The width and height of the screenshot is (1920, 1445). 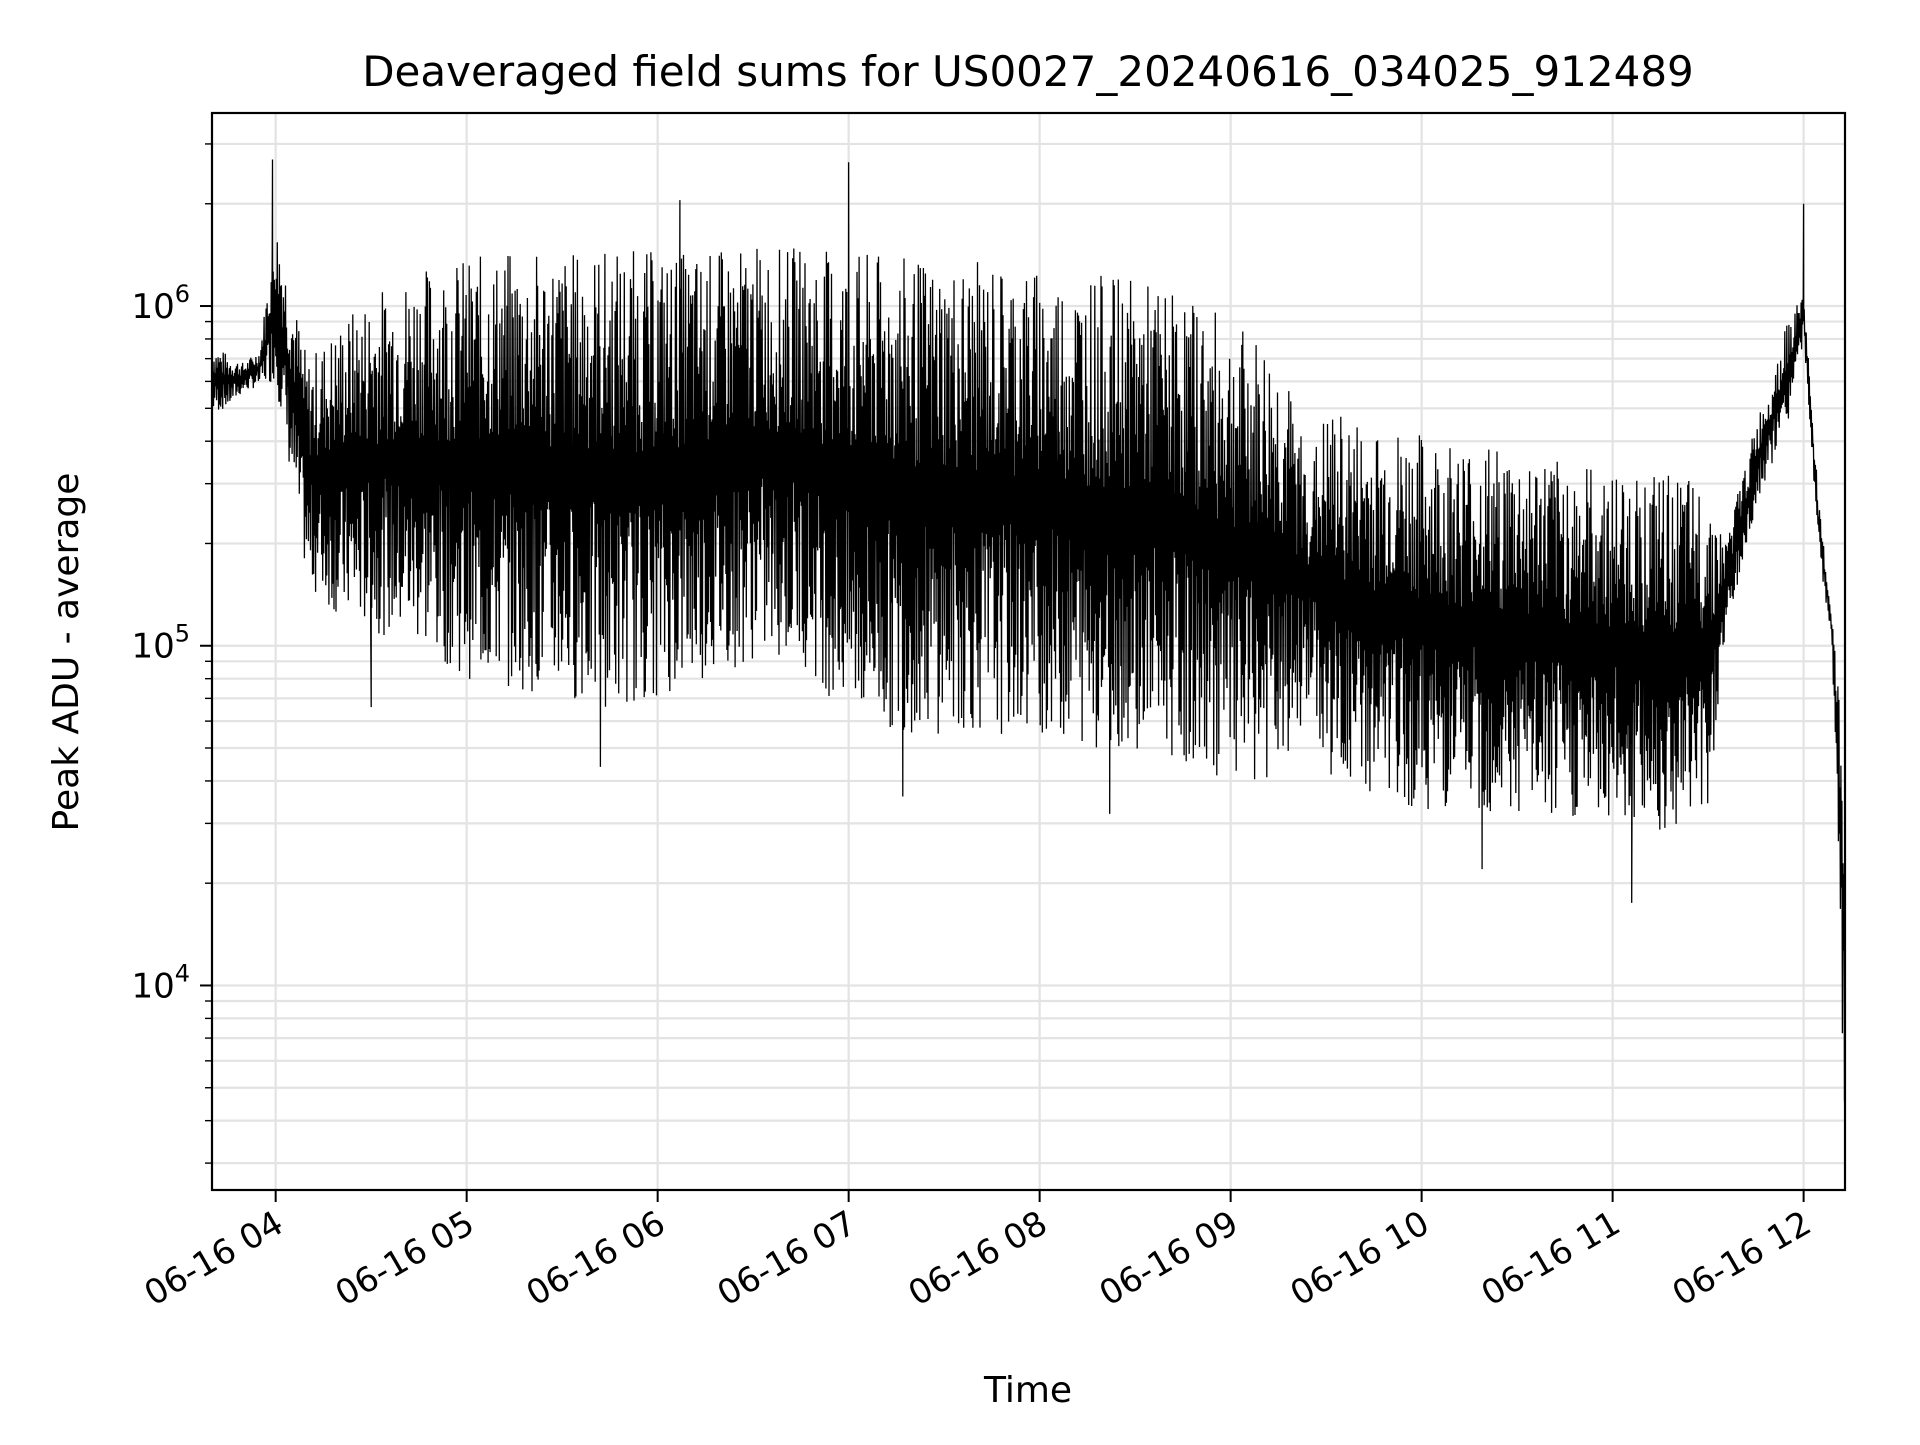 I want to click on y-axis: 10⁴ 10⁵ 10⁶, so click(x=171, y=653).